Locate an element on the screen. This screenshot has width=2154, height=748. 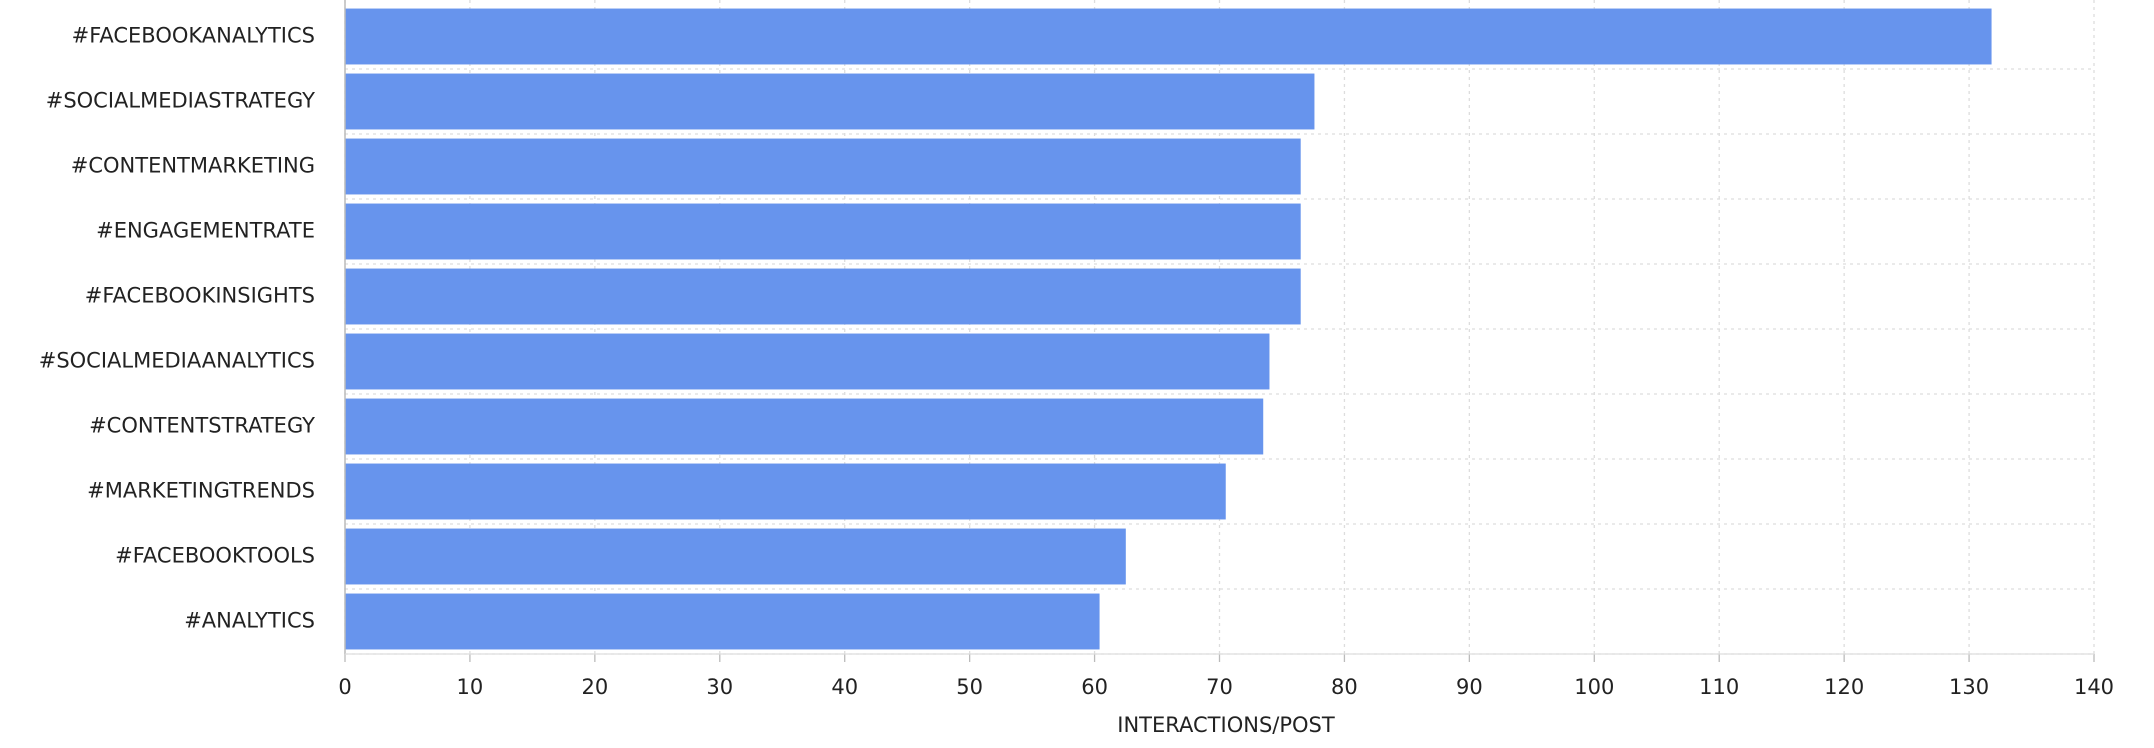
y-tick-label: #ENGAGEMENTRATE is located at coordinates (205, 231).